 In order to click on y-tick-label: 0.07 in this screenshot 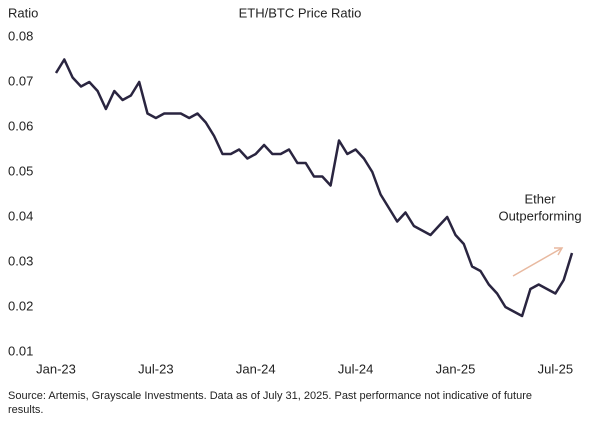, I will do `click(20, 80)`.